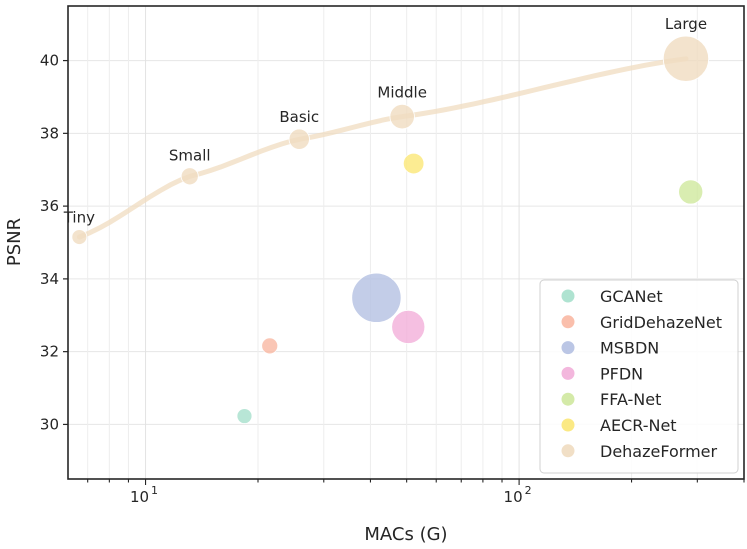 Image resolution: width=747 pixels, height=549 pixels. Describe the element at coordinates (659, 451) in the screenshot. I see `legend-label-dehazeformer: DehazeFormer` at that location.